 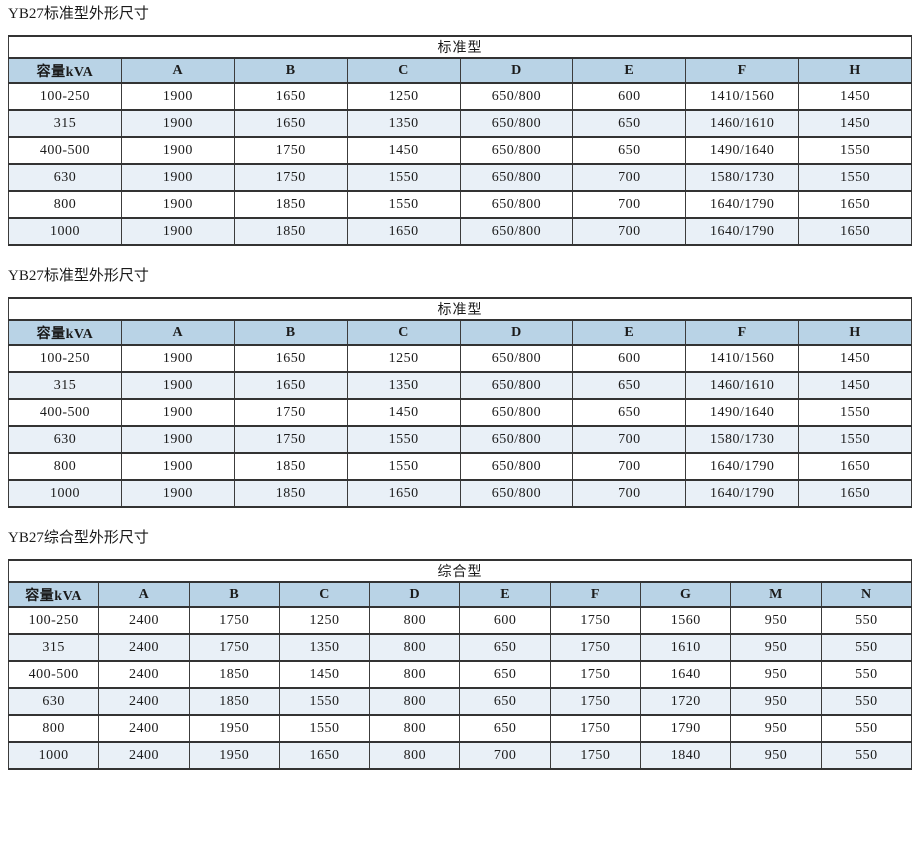 I want to click on table-row: 1000 1900 1850 1650 650/800 700 1640/1790 1650, so click(x=460, y=493).